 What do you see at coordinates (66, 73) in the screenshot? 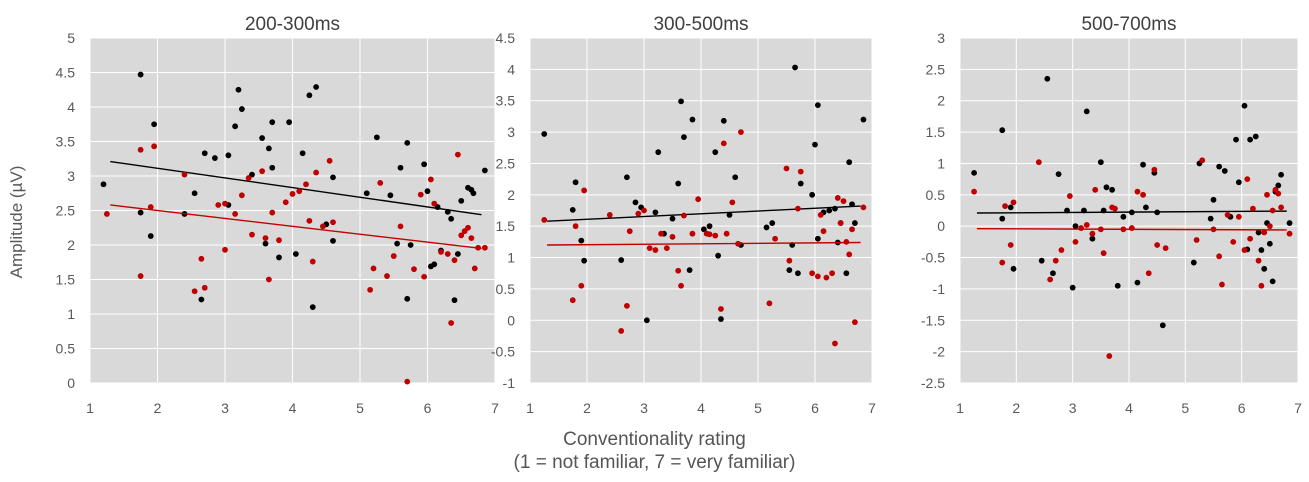
I see `y-tick-label: 4.5` at bounding box center [66, 73].